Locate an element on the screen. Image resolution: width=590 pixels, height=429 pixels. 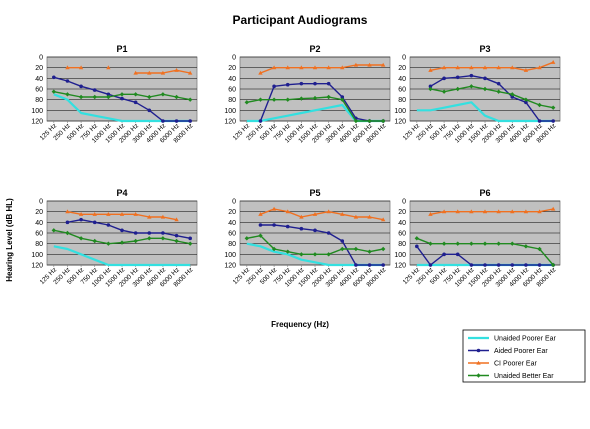
y-tick-label: 0 is located at coordinates (404, 58).